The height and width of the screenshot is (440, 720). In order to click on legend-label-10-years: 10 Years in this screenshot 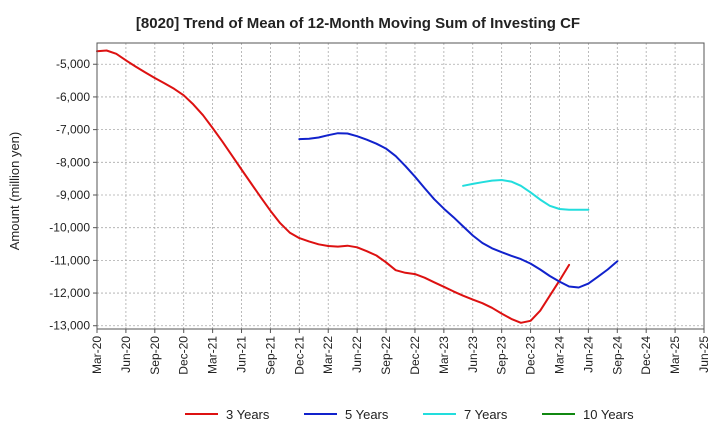, I will do `click(608, 414)`.